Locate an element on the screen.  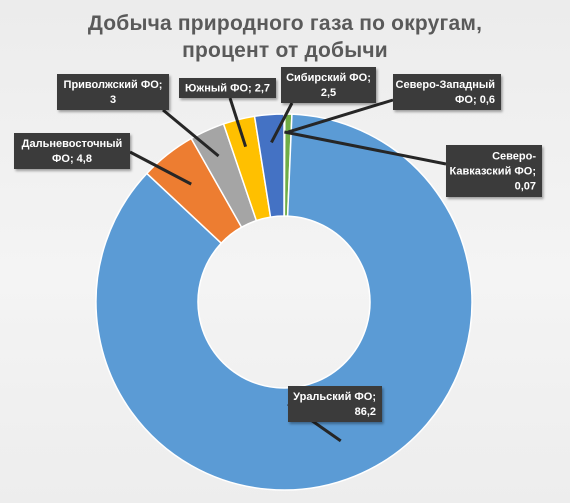
callout-уральский-фо: Уральский ФО; 86,2 is located at coordinates (335, 404).